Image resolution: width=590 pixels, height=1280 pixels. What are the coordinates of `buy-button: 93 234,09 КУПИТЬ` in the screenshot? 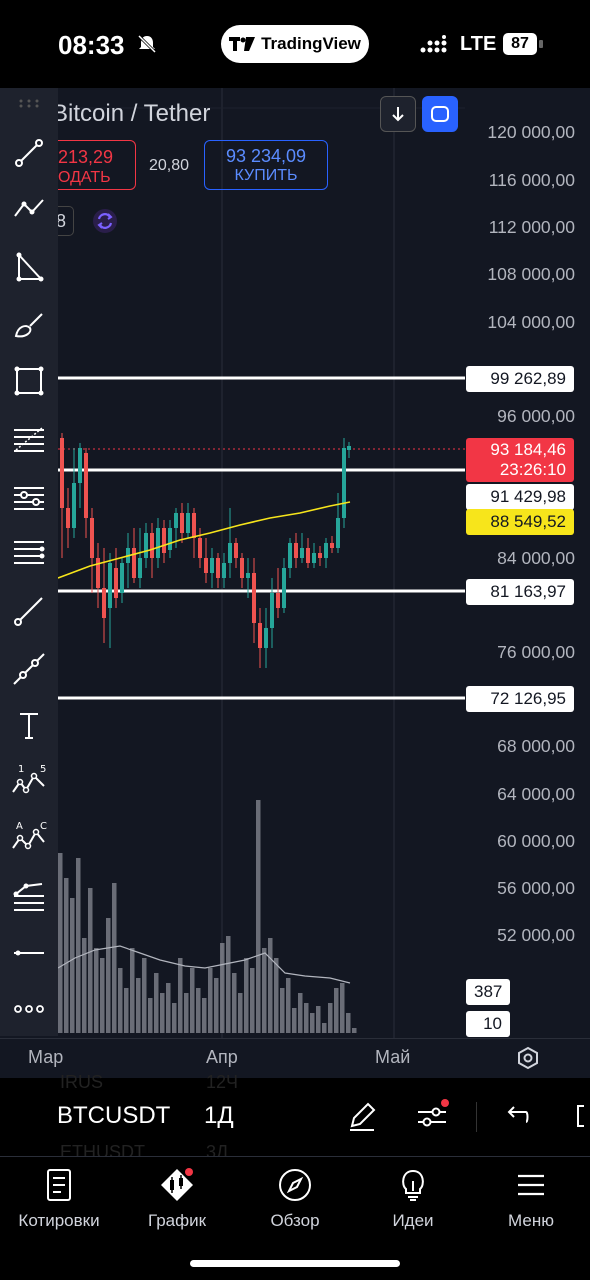 It's located at (266, 165).